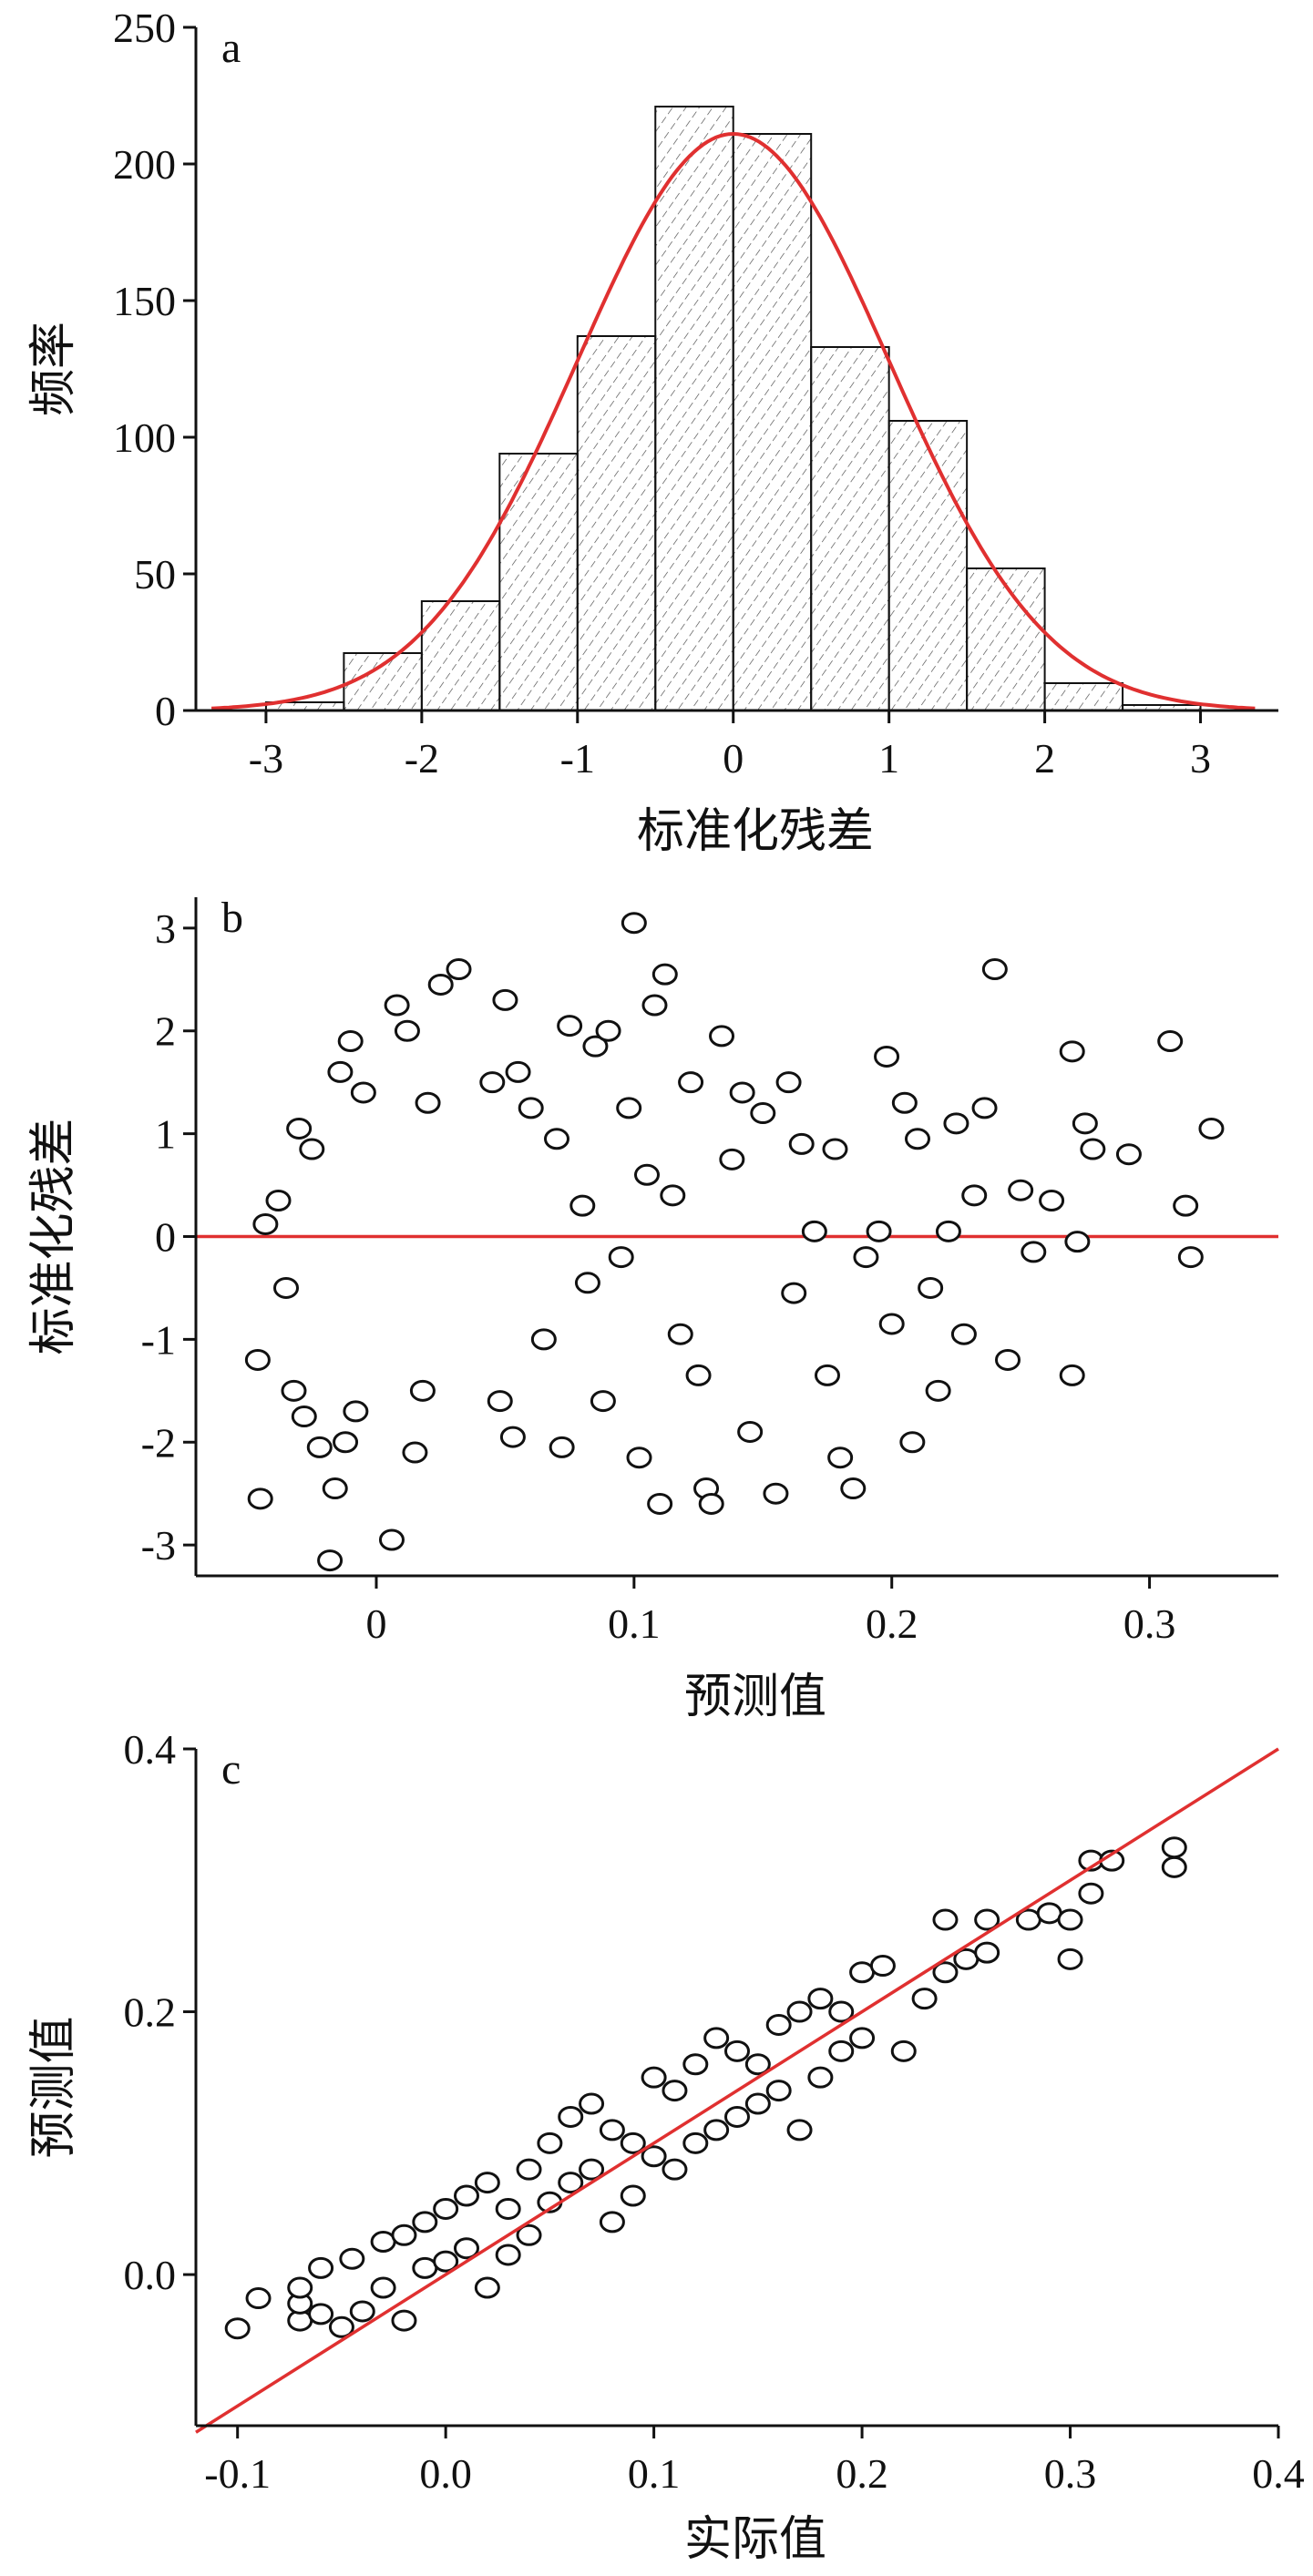  What do you see at coordinates (231, 48) in the screenshot?
I see `panel-letter: a` at bounding box center [231, 48].